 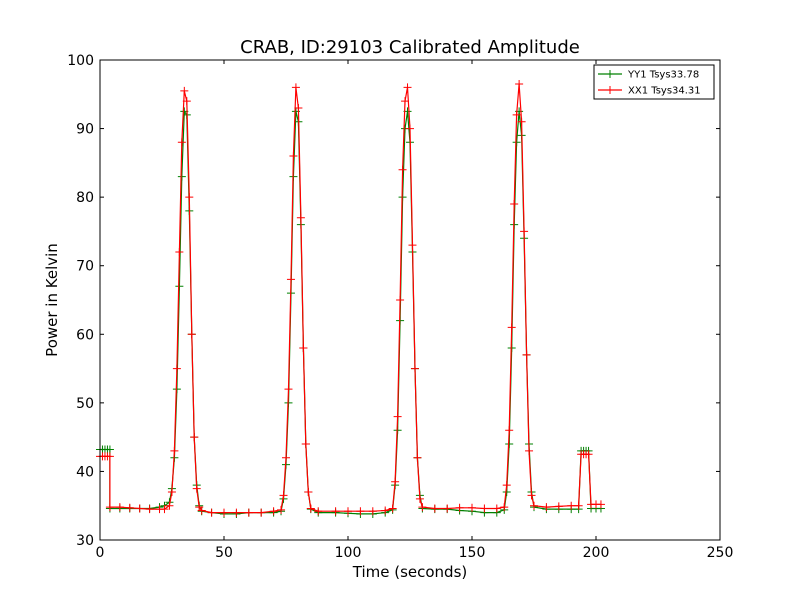 What do you see at coordinates (663, 75) in the screenshot?
I see `legend-label: YY1 Tsys33.78` at bounding box center [663, 75].